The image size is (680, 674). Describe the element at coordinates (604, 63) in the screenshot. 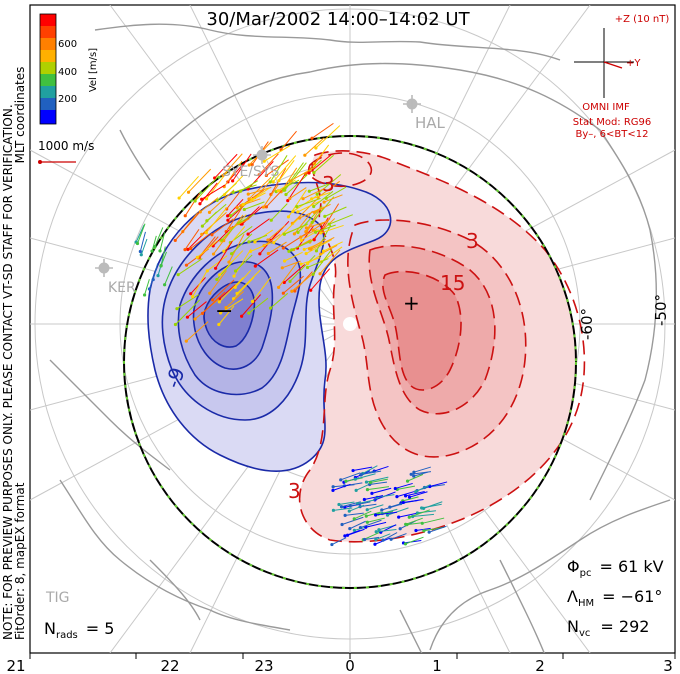

I see `imf-clock` at that location.